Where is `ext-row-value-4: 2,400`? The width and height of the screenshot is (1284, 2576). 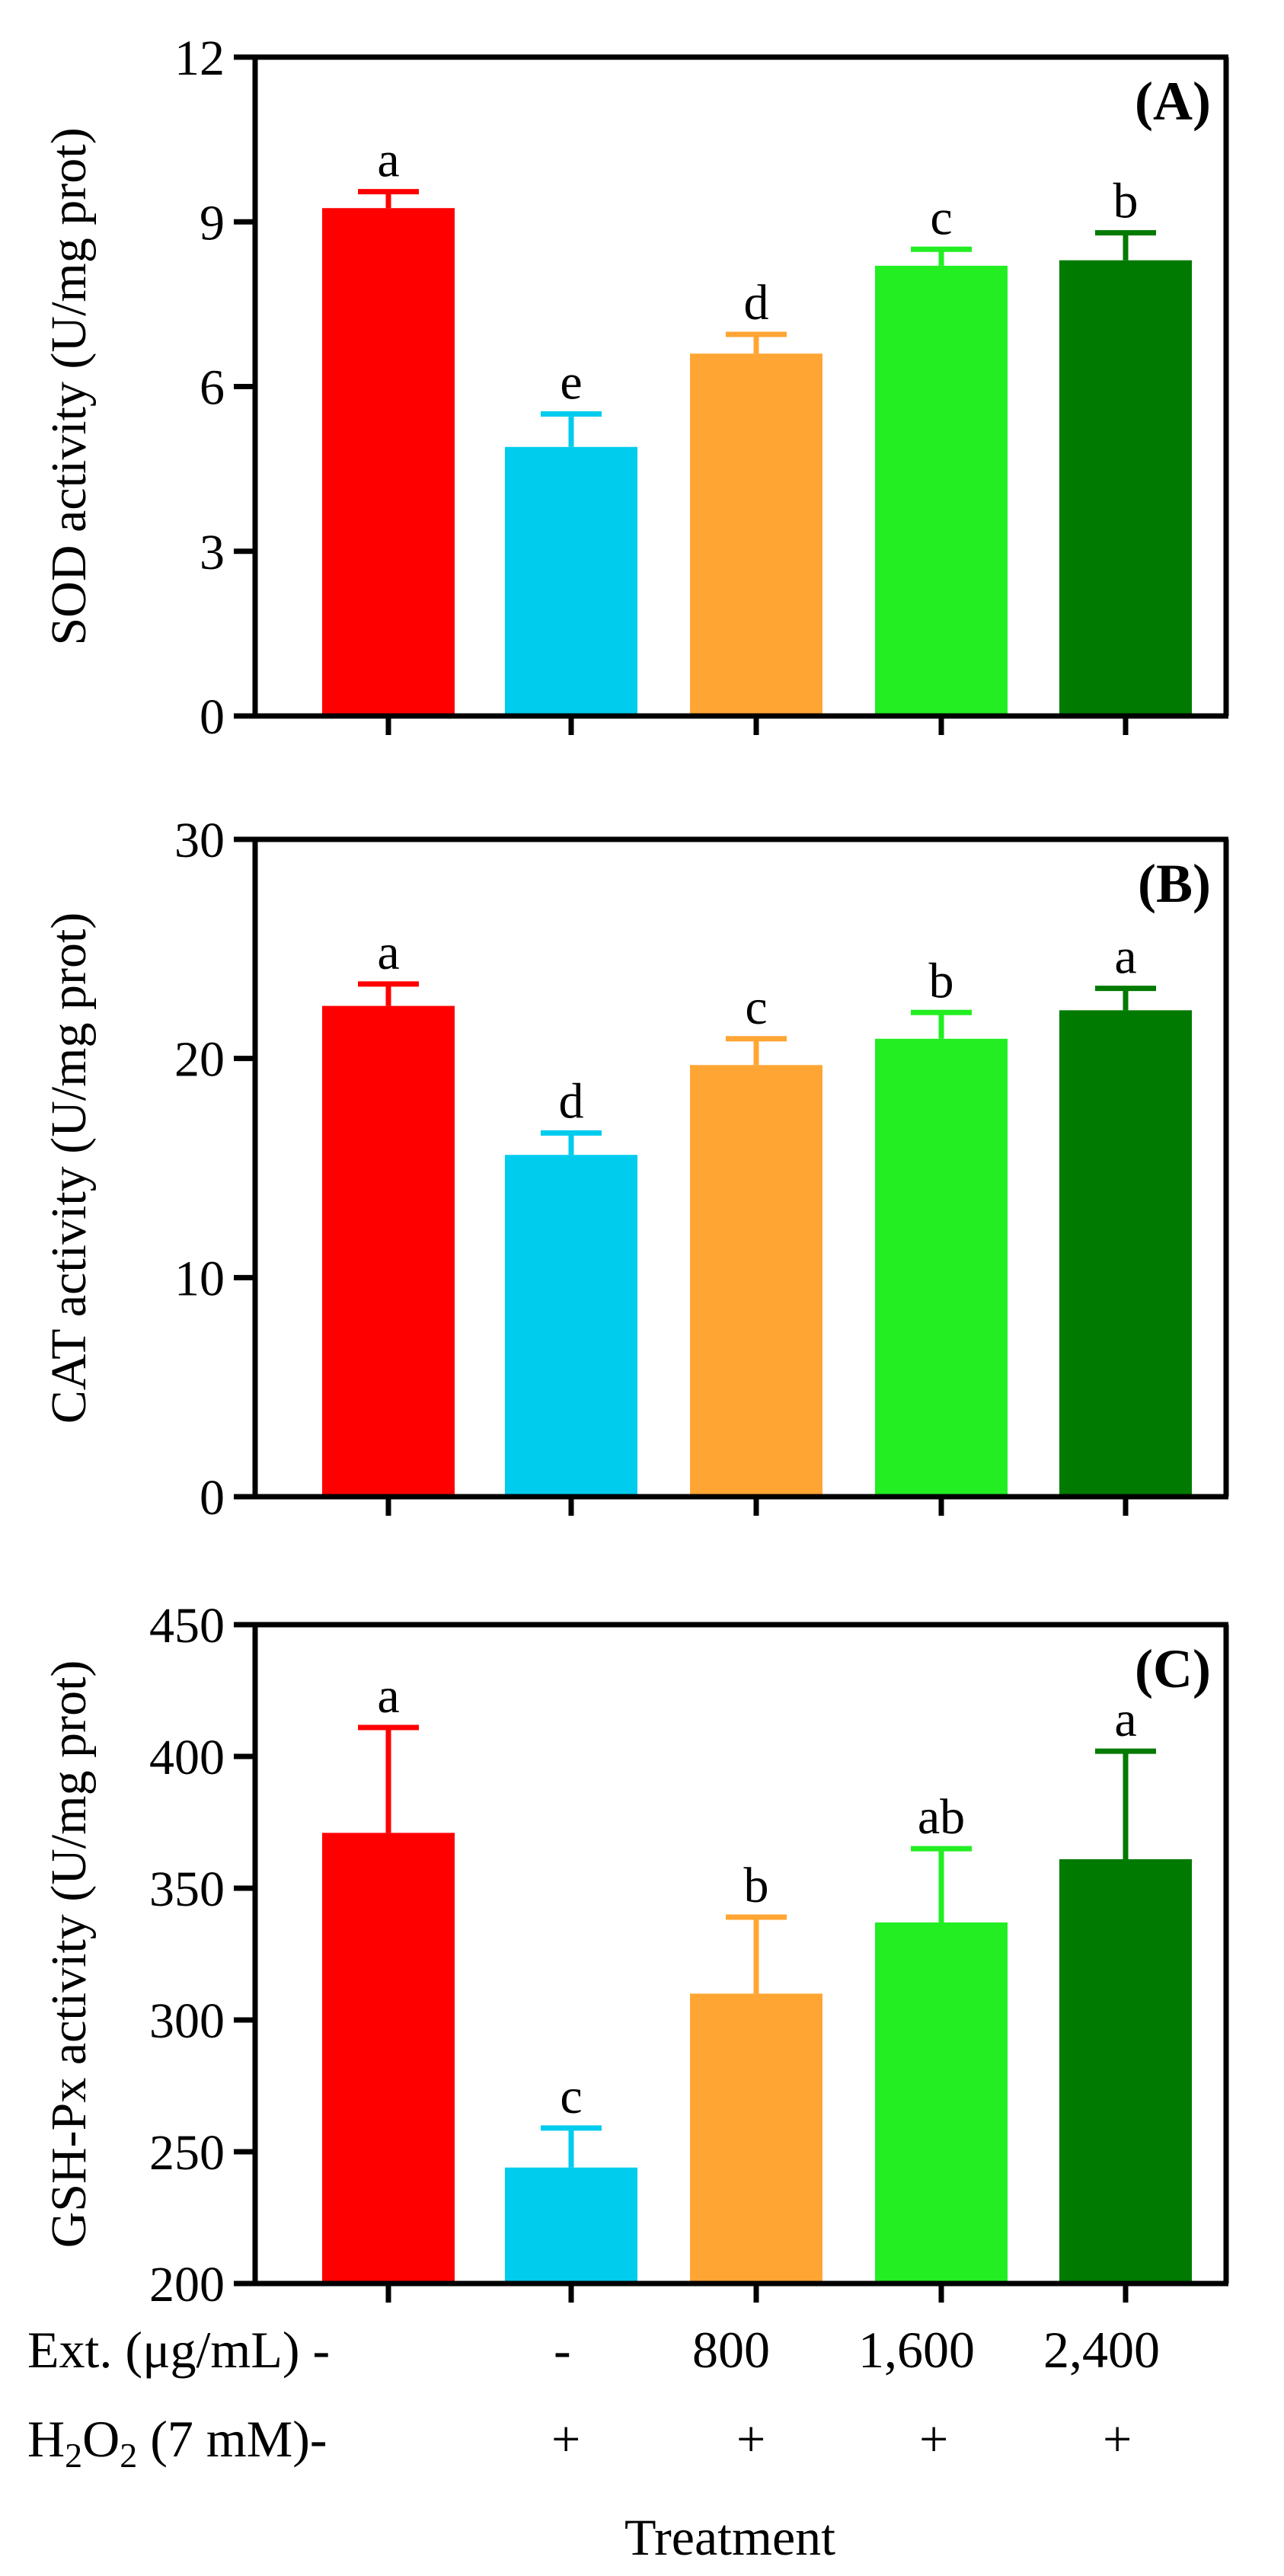 ext-row-value-4: 2,400 is located at coordinates (1101, 2350).